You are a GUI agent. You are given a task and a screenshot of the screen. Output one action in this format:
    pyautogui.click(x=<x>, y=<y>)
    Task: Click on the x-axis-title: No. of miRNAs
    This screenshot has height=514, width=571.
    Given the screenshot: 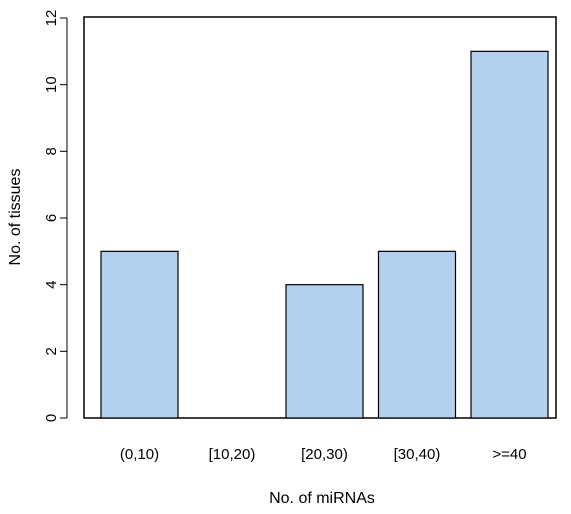 What is the action you would take?
    pyautogui.click(x=322, y=498)
    